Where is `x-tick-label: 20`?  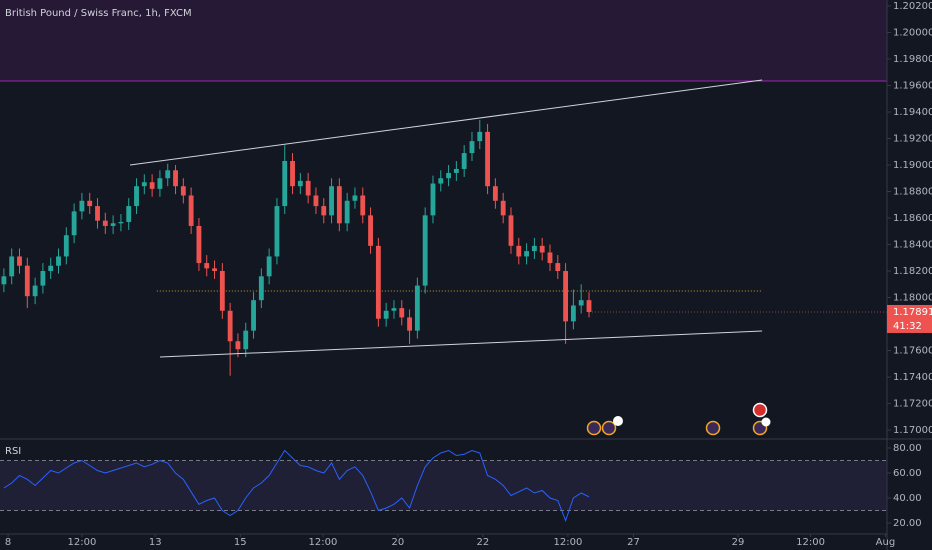 x-tick-label: 20 is located at coordinates (397, 542).